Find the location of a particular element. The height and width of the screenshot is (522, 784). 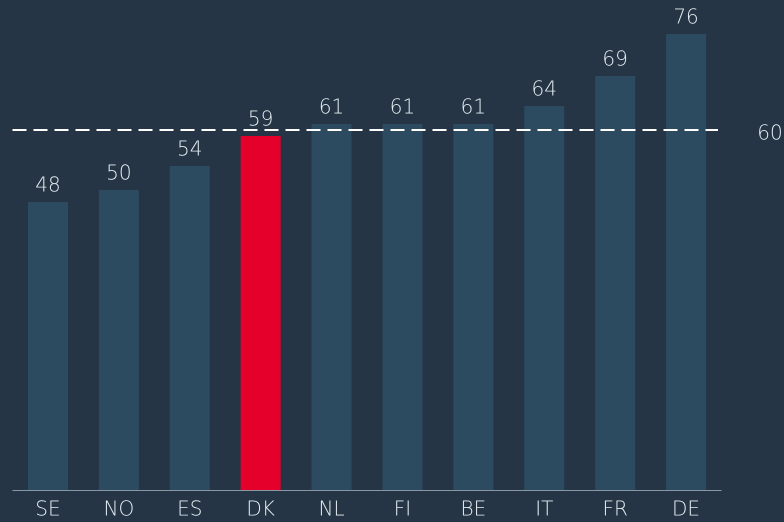

x-tick-label: FI is located at coordinates (402, 509).